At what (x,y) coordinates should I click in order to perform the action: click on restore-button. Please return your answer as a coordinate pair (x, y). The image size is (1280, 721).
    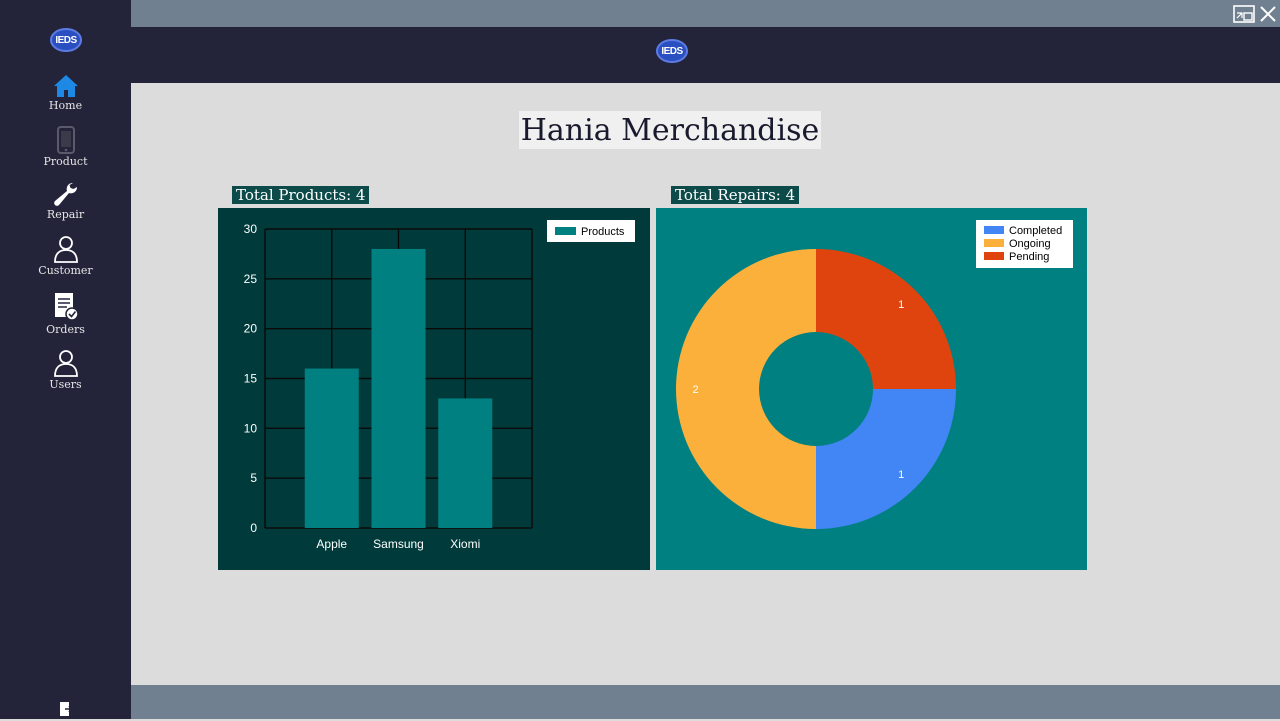
    Looking at the image, I should click on (1244, 13).